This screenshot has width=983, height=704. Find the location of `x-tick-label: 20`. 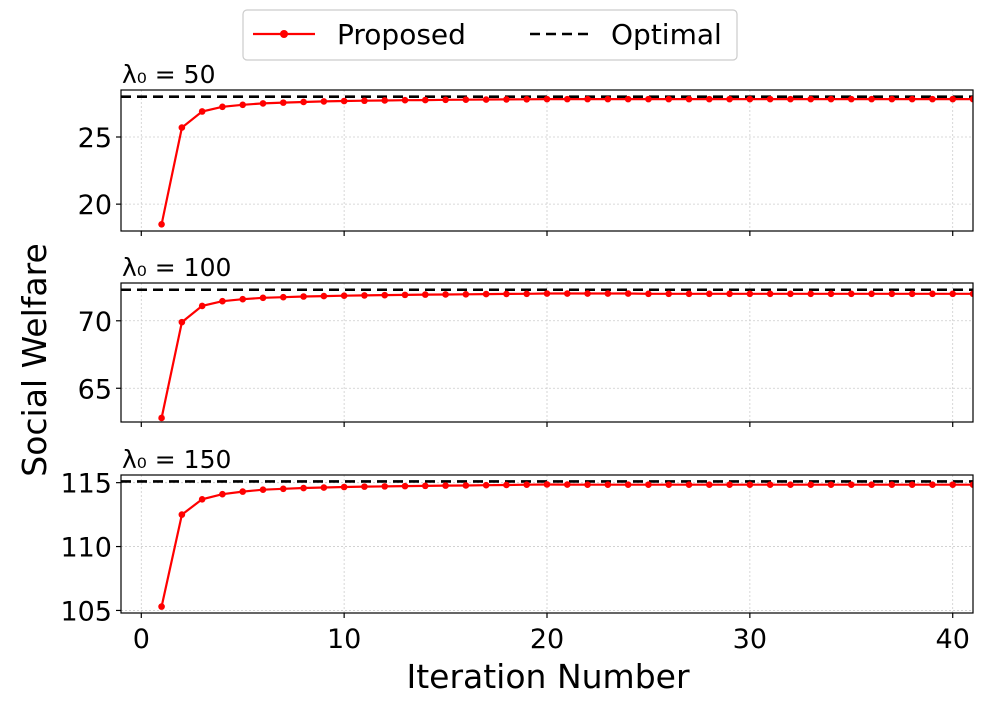

x-tick-label: 20 is located at coordinates (547, 639).